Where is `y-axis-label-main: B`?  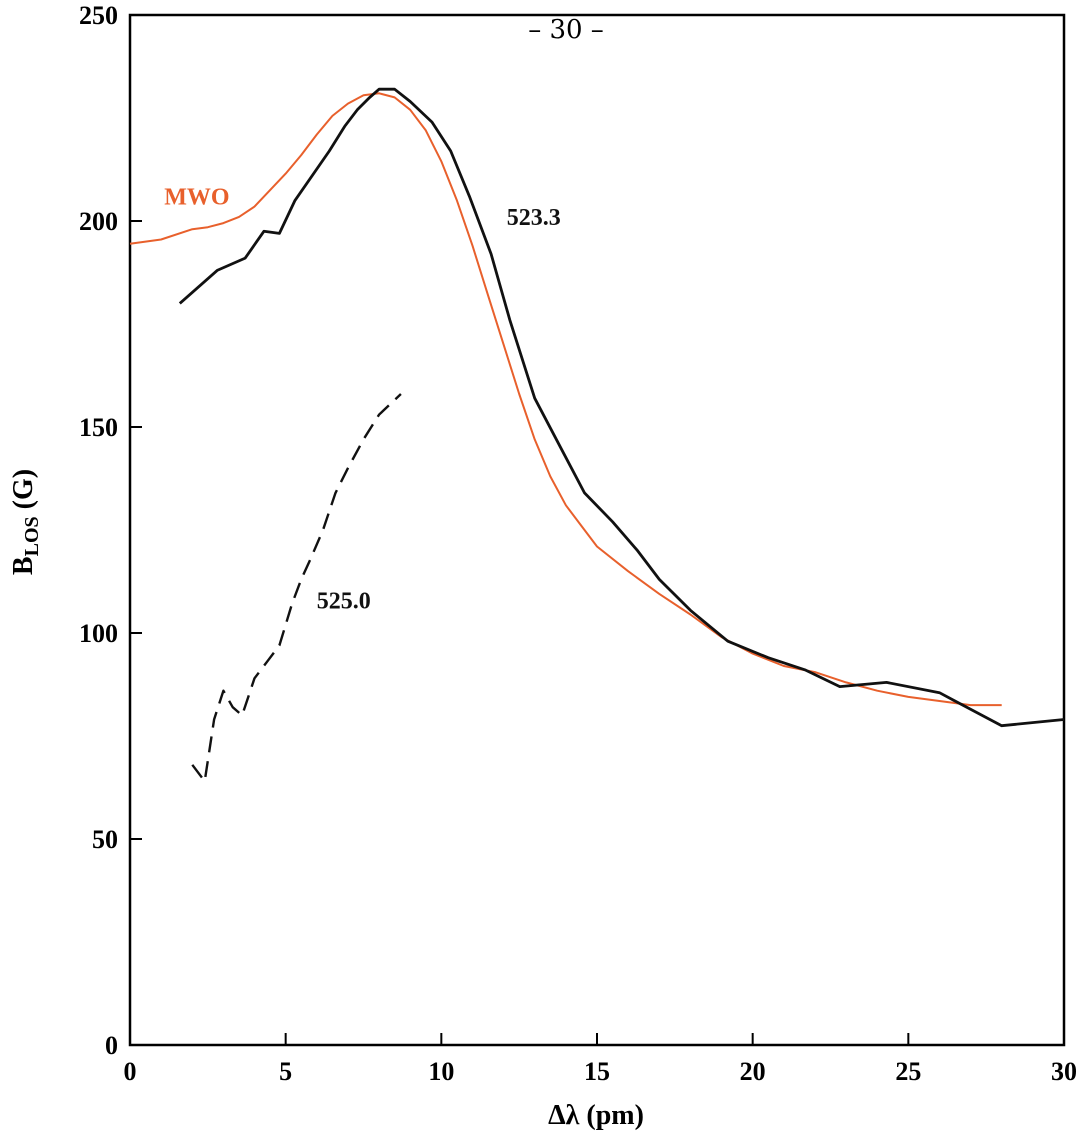 y-axis-label-main: B is located at coordinates (23, 565).